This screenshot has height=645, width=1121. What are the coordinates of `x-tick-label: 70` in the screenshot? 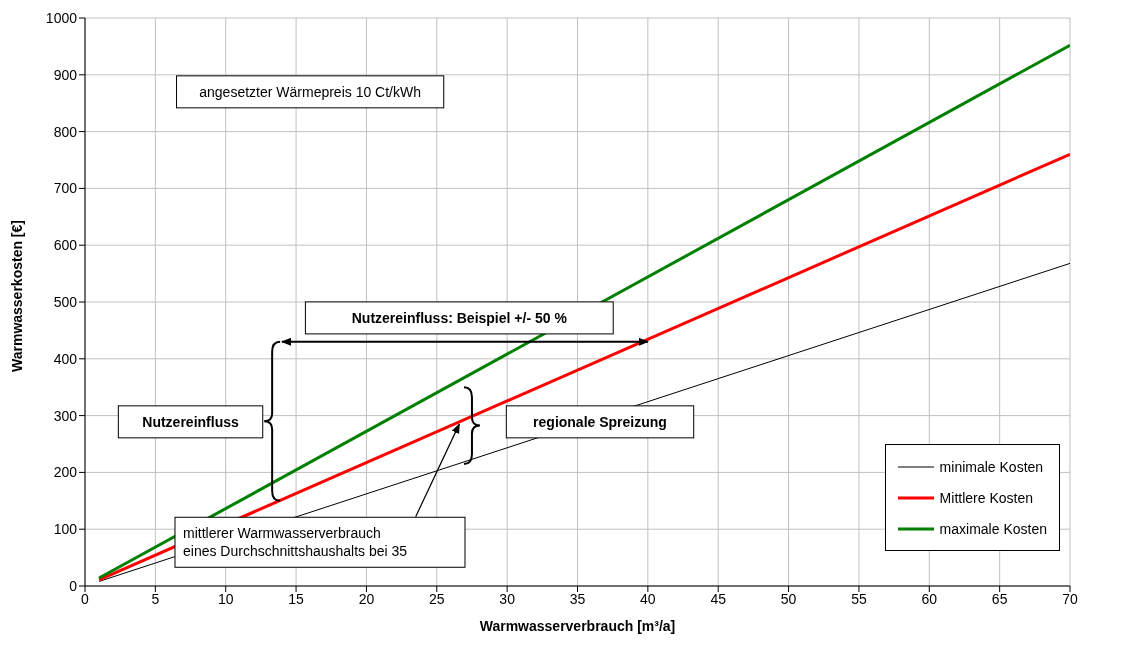 It's located at (1070, 598).